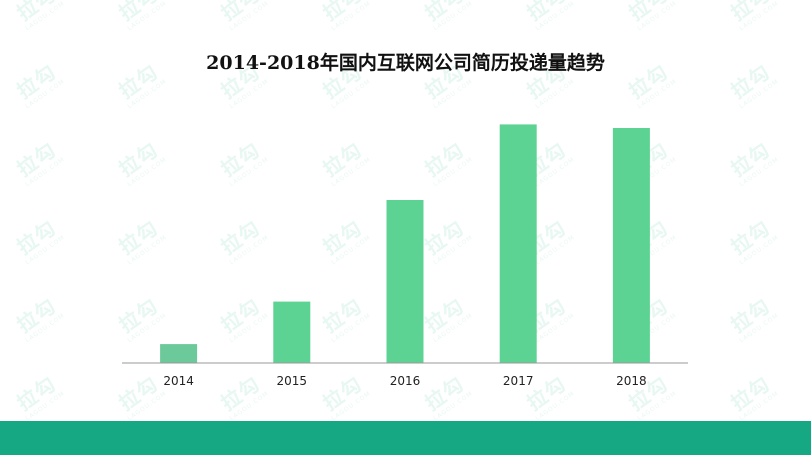 The image size is (811, 455). I want to click on chart-title: 2014-2018年国内互联网公司简历投递量趋势, so click(405, 63).